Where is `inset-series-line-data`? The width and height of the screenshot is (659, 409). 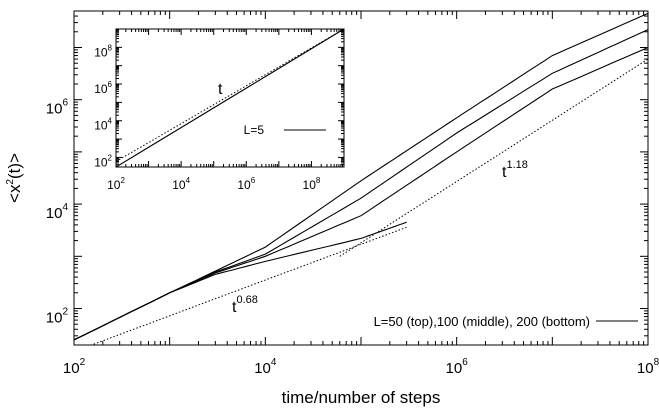 inset-series-line-data is located at coordinates (230, 98).